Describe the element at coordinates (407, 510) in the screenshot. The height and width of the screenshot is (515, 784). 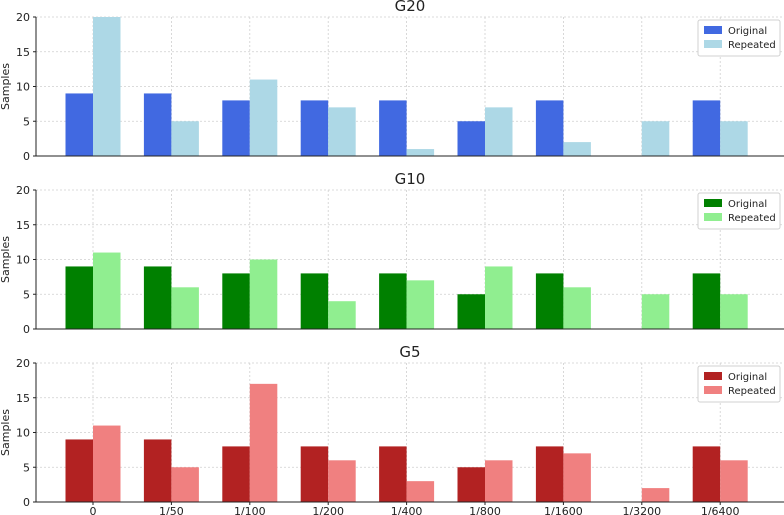
I see `x-tick-label: 1/400` at that location.